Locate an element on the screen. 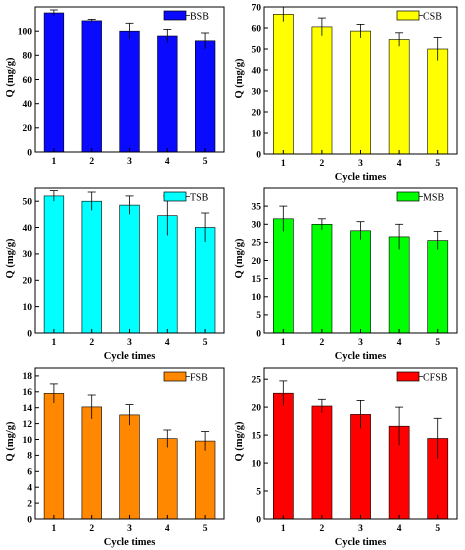 Image resolution: width=465 pixels, height=550 pixels. y-tick-label: 30 is located at coordinates (257, 226).